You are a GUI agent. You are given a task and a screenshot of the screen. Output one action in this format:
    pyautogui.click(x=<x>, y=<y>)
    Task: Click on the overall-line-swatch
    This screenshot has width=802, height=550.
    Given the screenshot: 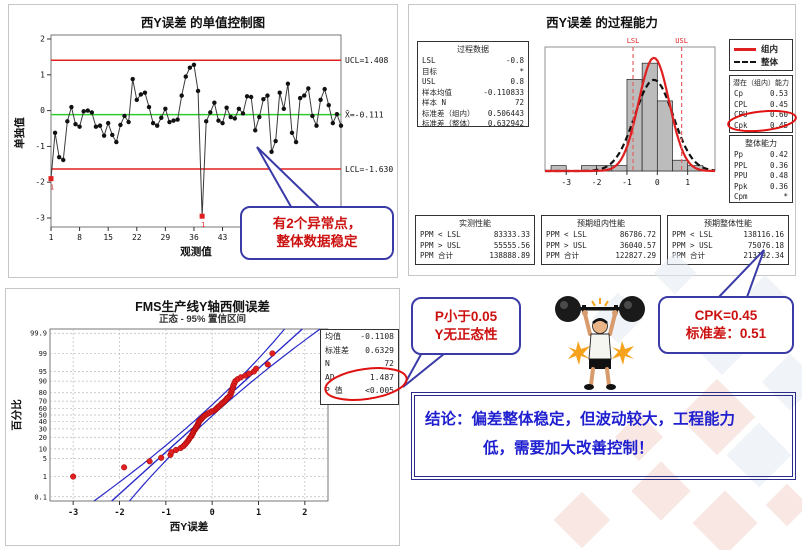 What is the action you would take?
    pyautogui.click(x=745, y=62)
    